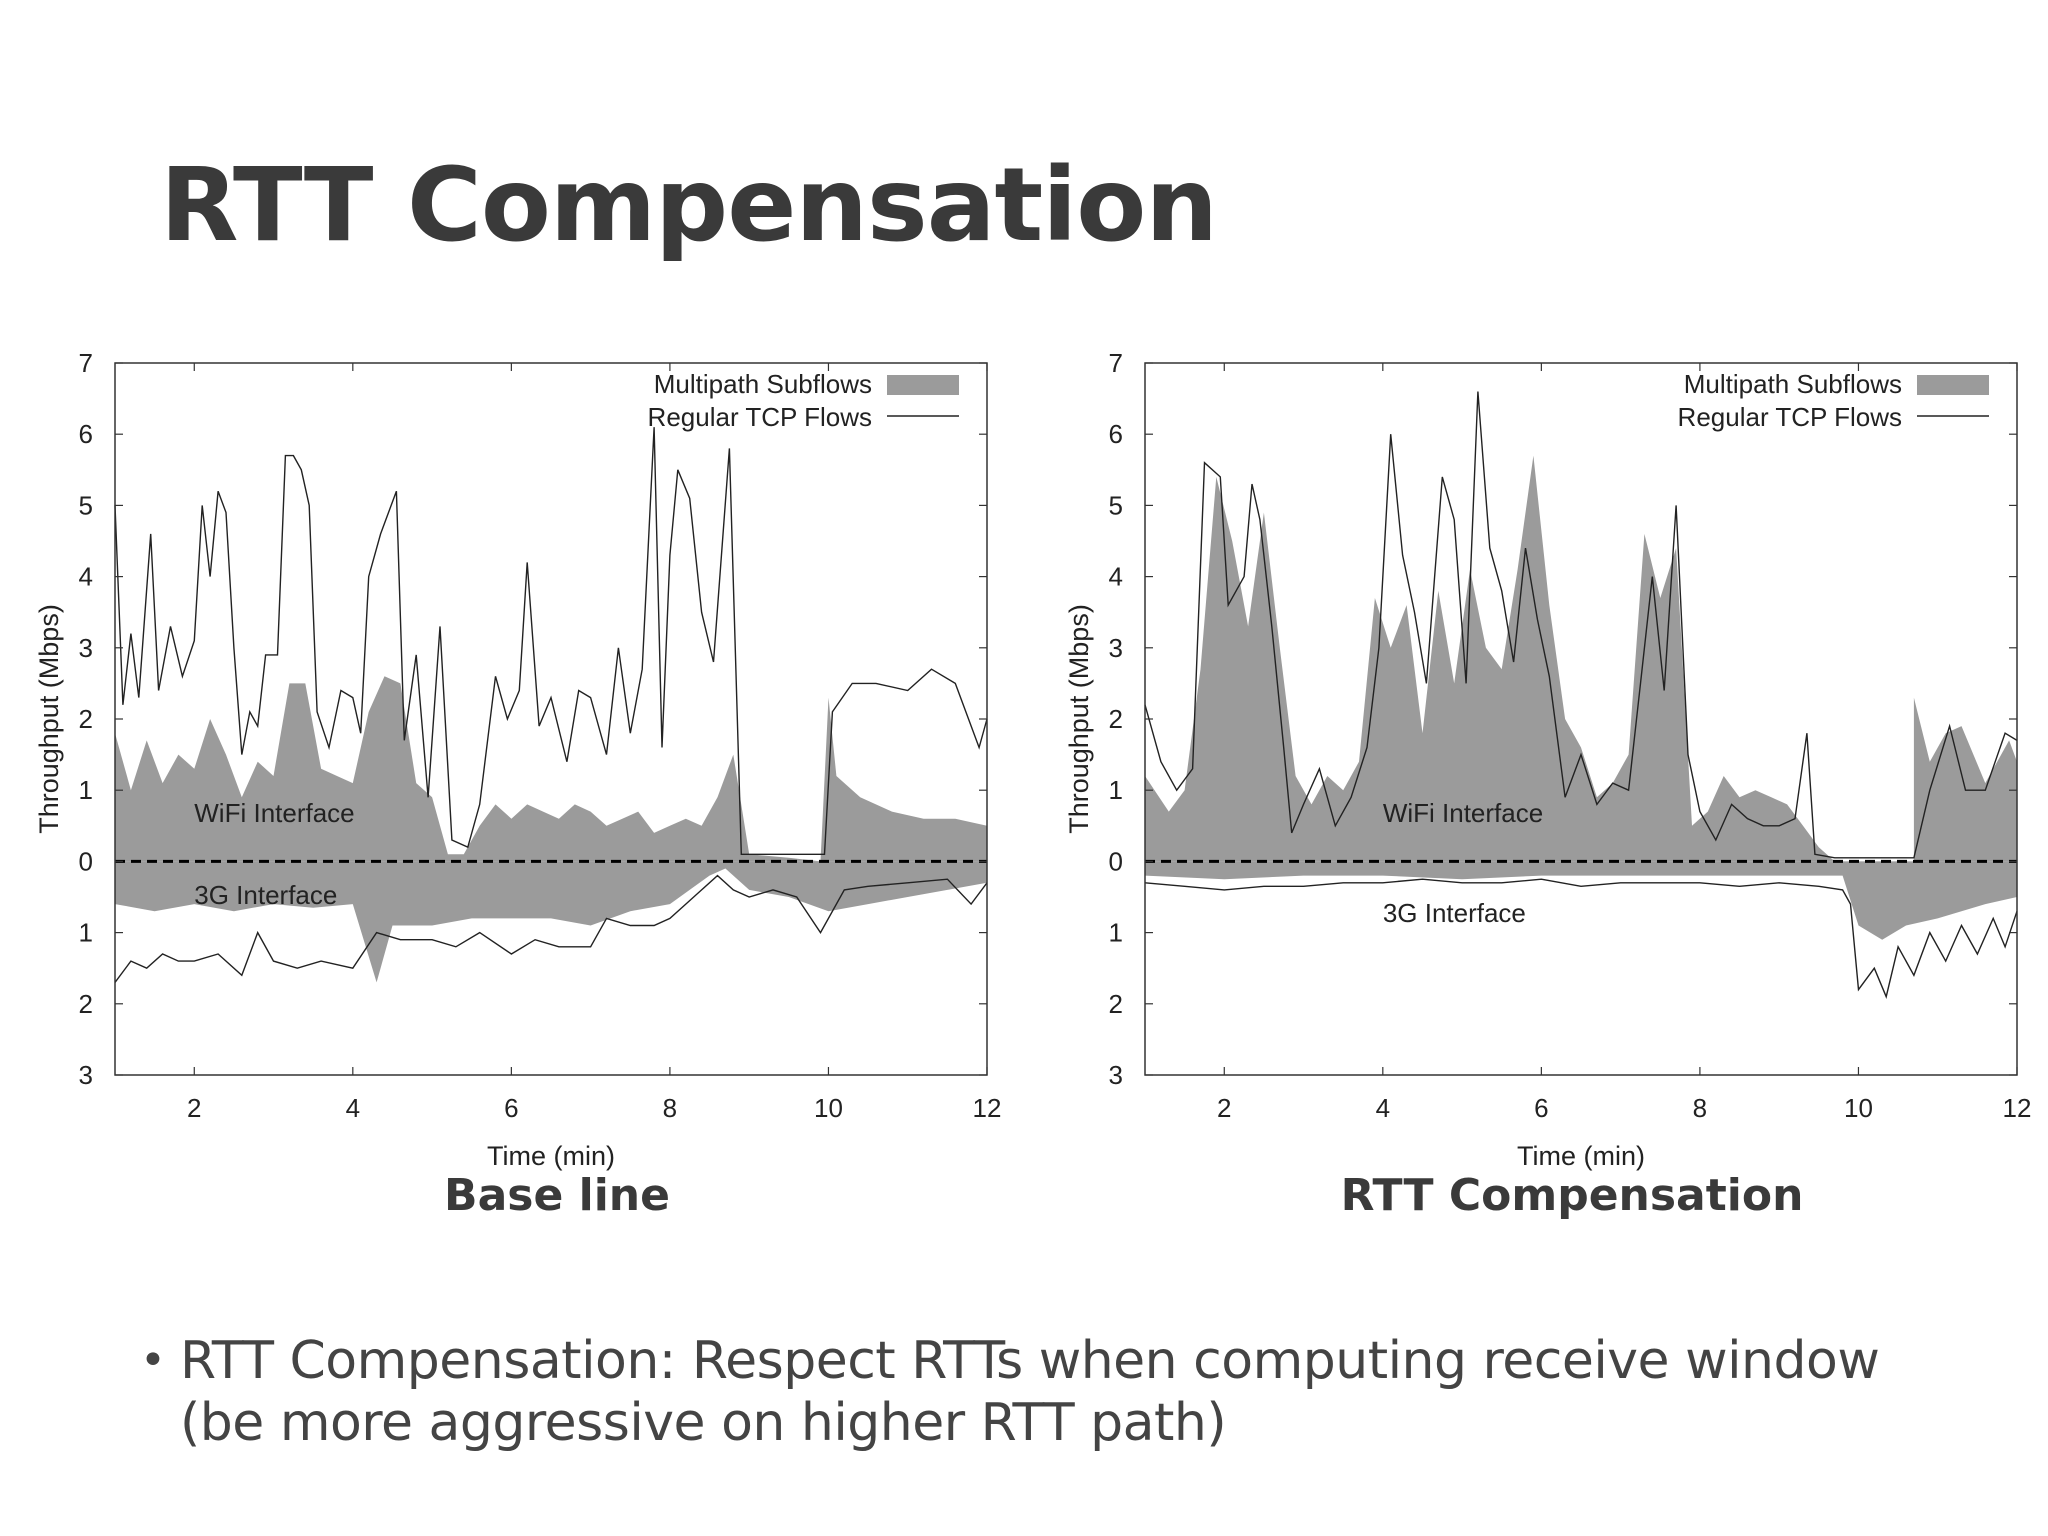  I want to click on rtt-compensation-caption: RTT Compensation, so click(1572, 1195).